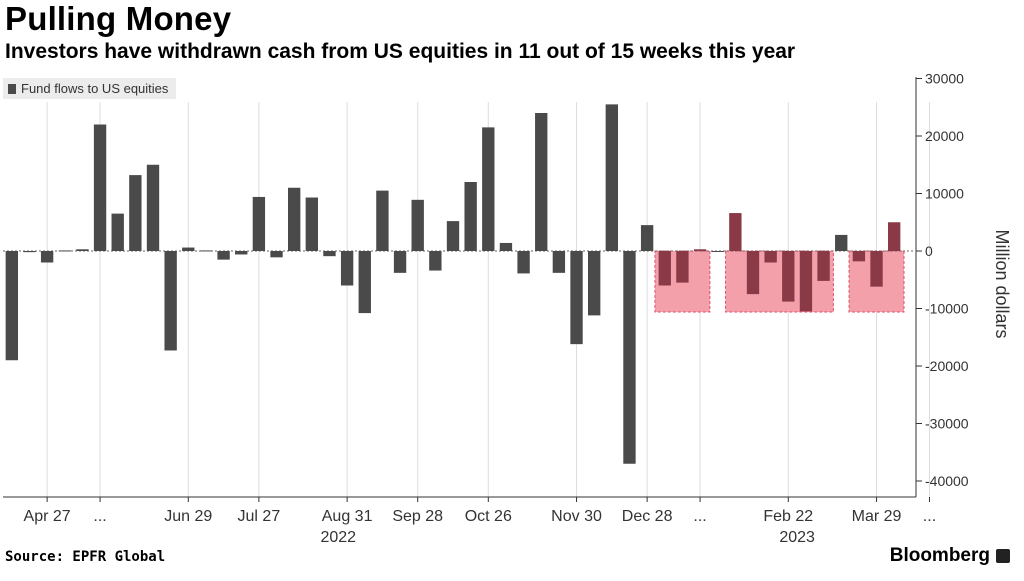 This screenshot has height=581, width=1024. What do you see at coordinates (947, 309) in the screenshot?
I see `y-tick-label: -10000` at bounding box center [947, 309].